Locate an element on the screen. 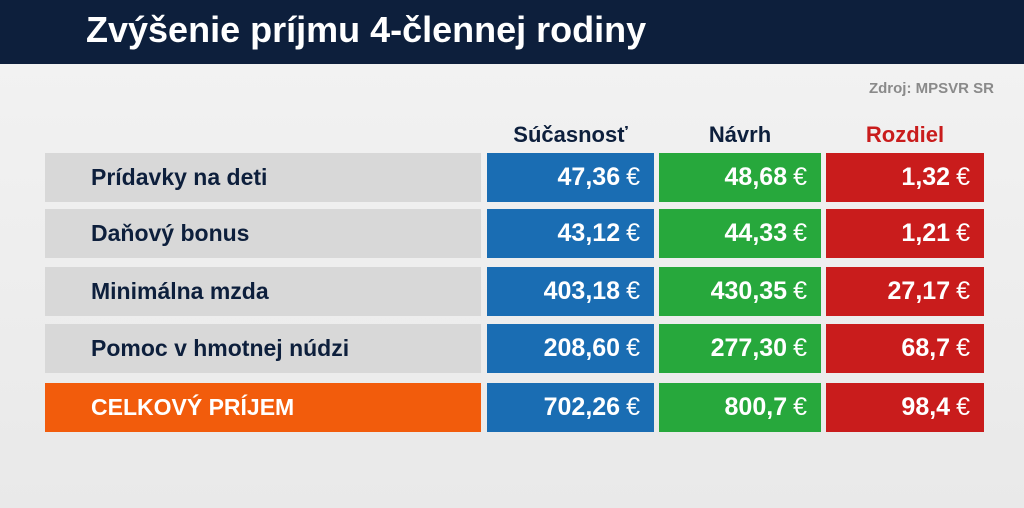  value-cell: 1,32 € is located at coordinates (905, 177).